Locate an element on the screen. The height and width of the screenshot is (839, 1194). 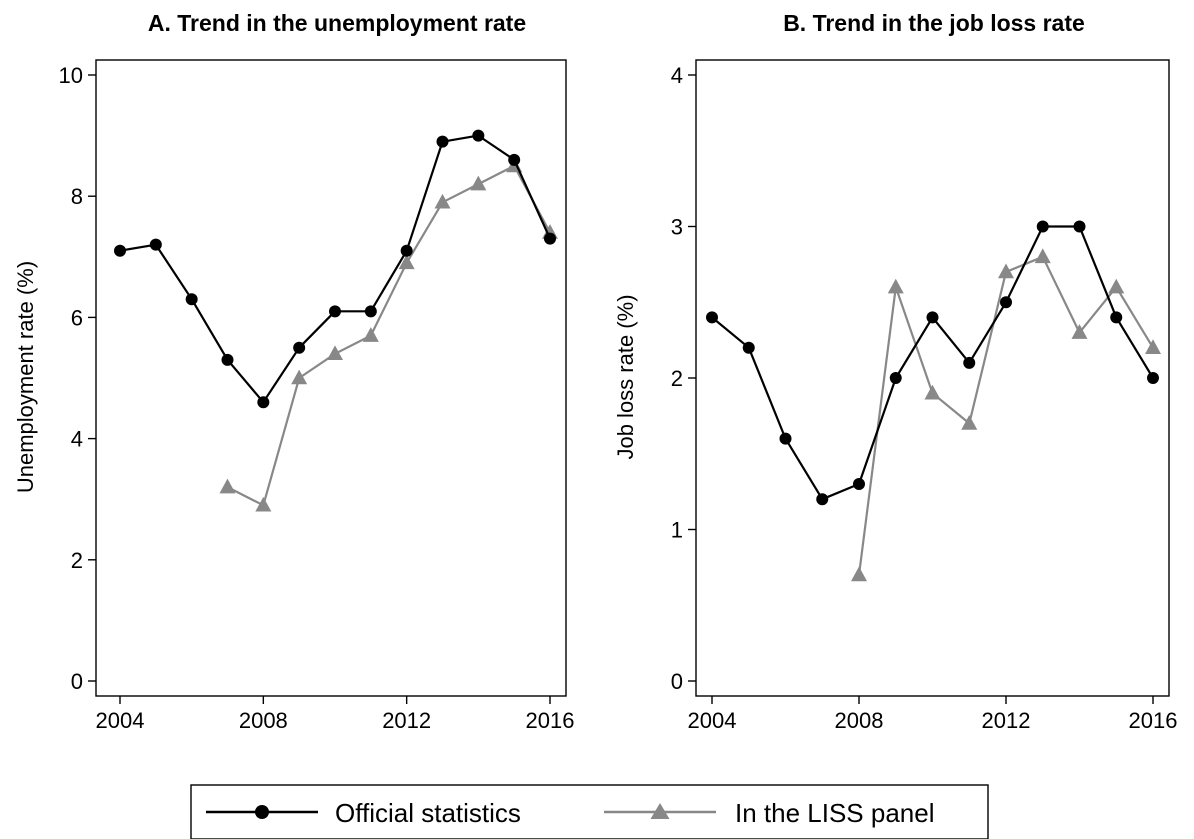
y-tick-label: 8 is located at coordinates (77, 196).